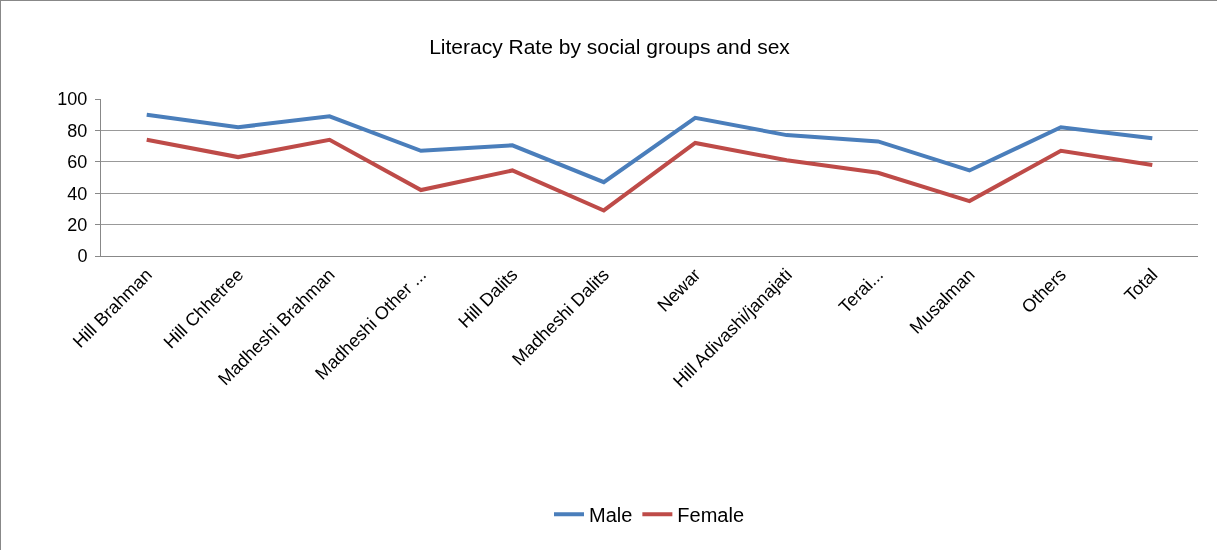 The width and height of the screenshot is (1217, 550). Describe the element at coordinates (611, 514) in the screenshot. I see `legend-label: Male` at that location.